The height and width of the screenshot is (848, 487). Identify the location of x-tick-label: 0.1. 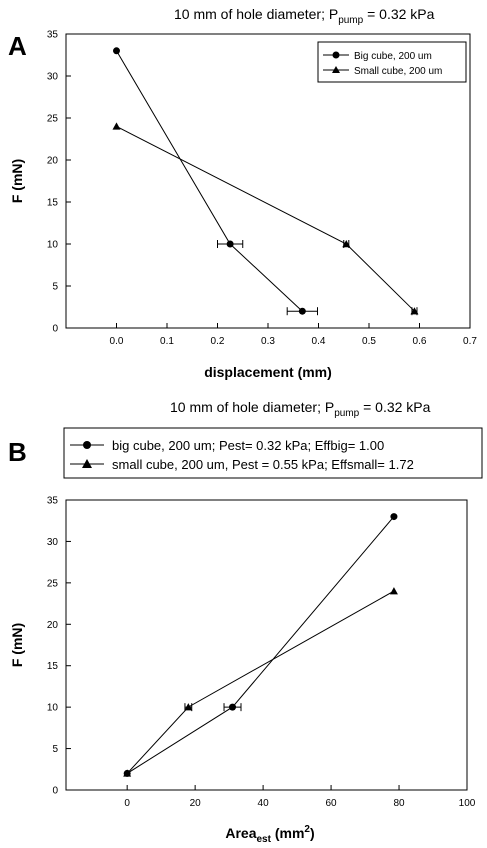
(167, 341).